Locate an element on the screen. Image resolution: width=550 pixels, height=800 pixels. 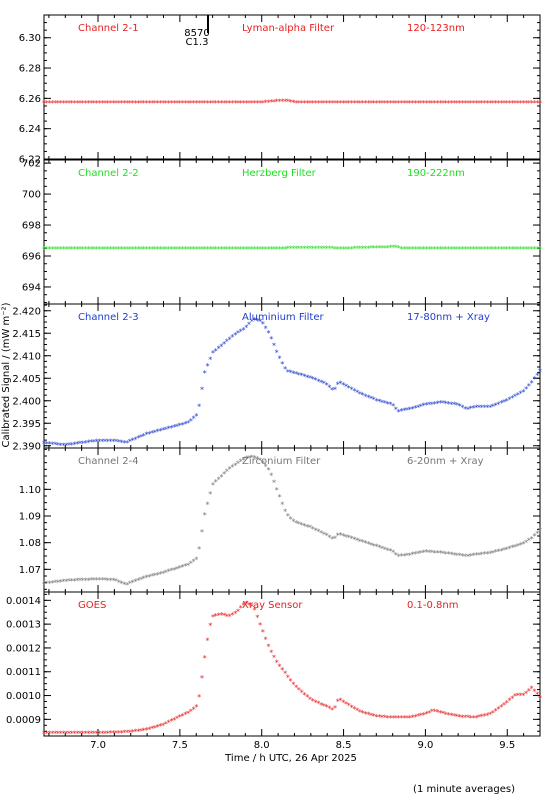
filter-label: Zirconium Filter is located at coordinates (281, 461).